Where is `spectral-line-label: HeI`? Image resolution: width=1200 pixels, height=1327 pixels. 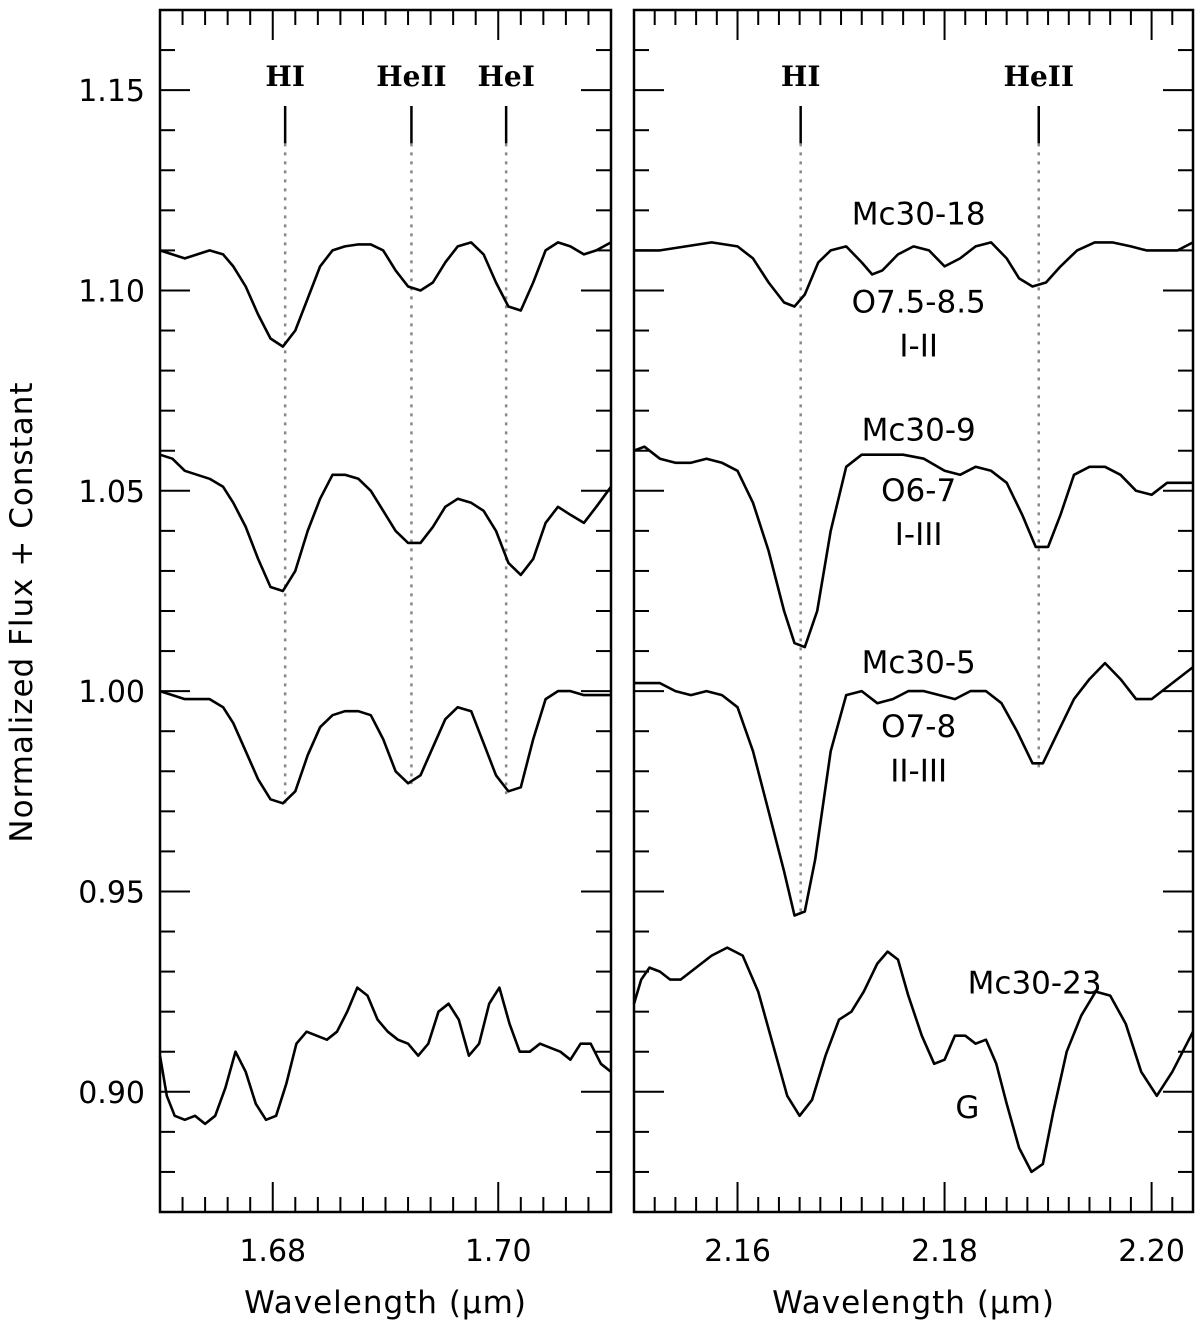
spectral-line-label: HeI is located at coordinates (505, 76).